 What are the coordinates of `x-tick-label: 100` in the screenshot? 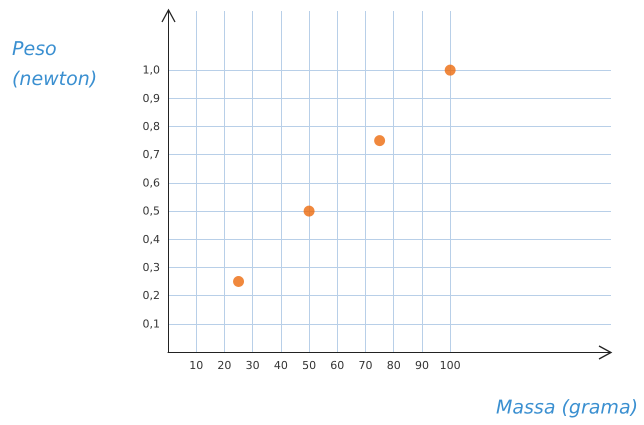 It's located at (450, 365).